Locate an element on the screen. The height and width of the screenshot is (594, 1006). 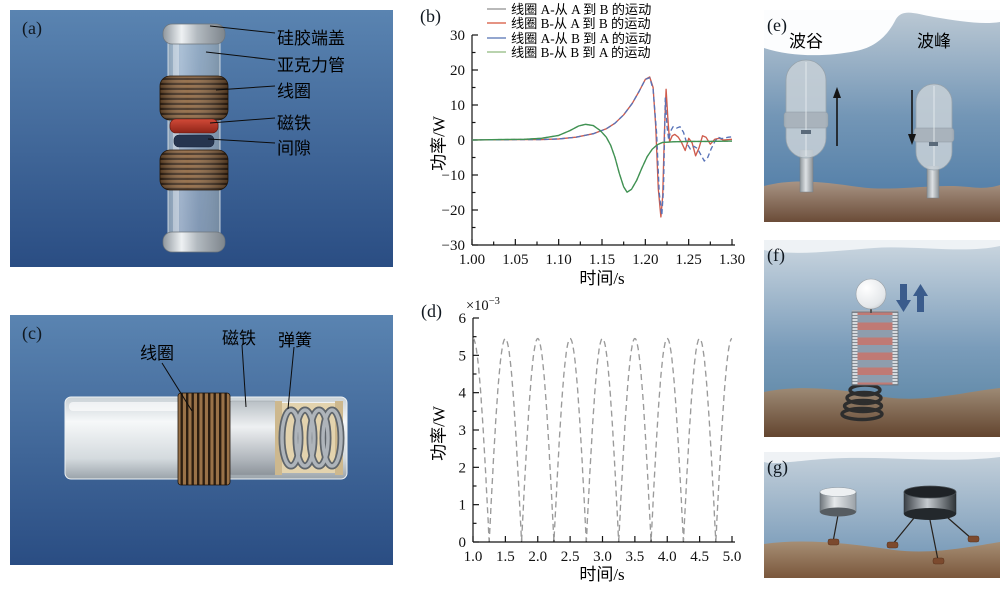
panel-e: (e) 波谷 波峰 is located at coordinates (882, 116).